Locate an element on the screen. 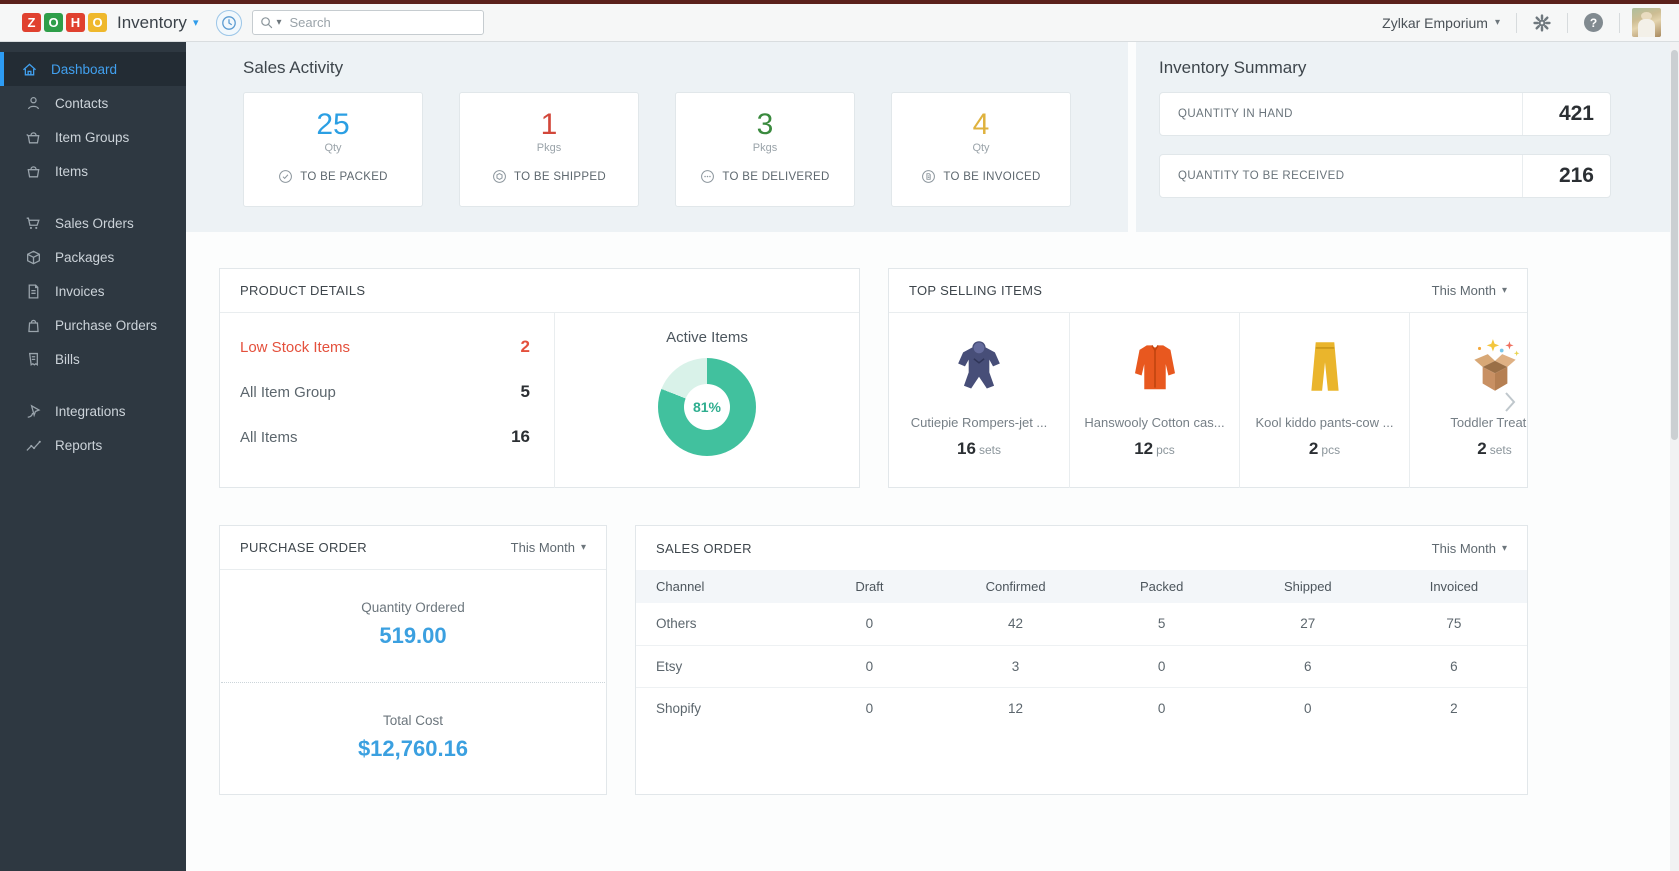 The width and height of the screenshot is (1679, 871). all-items-count: 16 is located at coordinates (520, 436).